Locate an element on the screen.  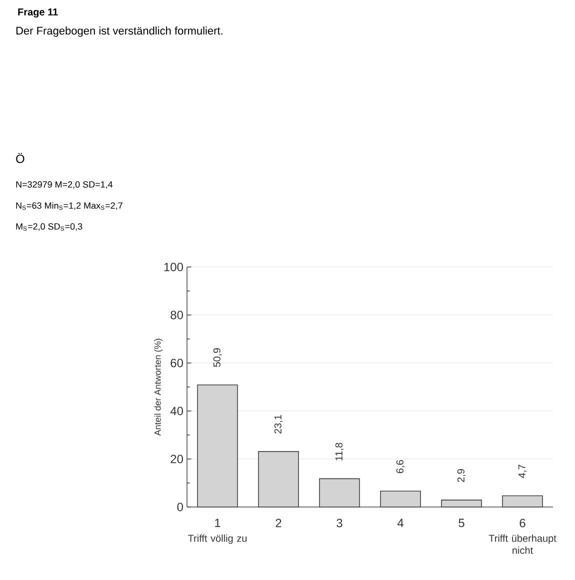
x-tick-label: 2 is located at coordinates (279, 523).